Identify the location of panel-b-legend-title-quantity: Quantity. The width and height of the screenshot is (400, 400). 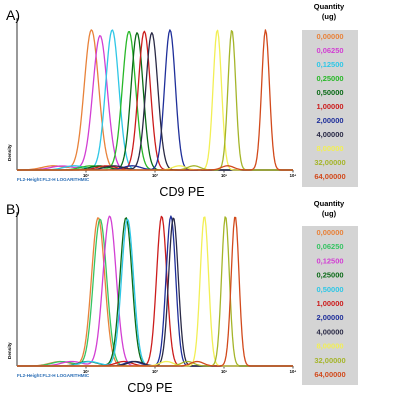
(329, 203).